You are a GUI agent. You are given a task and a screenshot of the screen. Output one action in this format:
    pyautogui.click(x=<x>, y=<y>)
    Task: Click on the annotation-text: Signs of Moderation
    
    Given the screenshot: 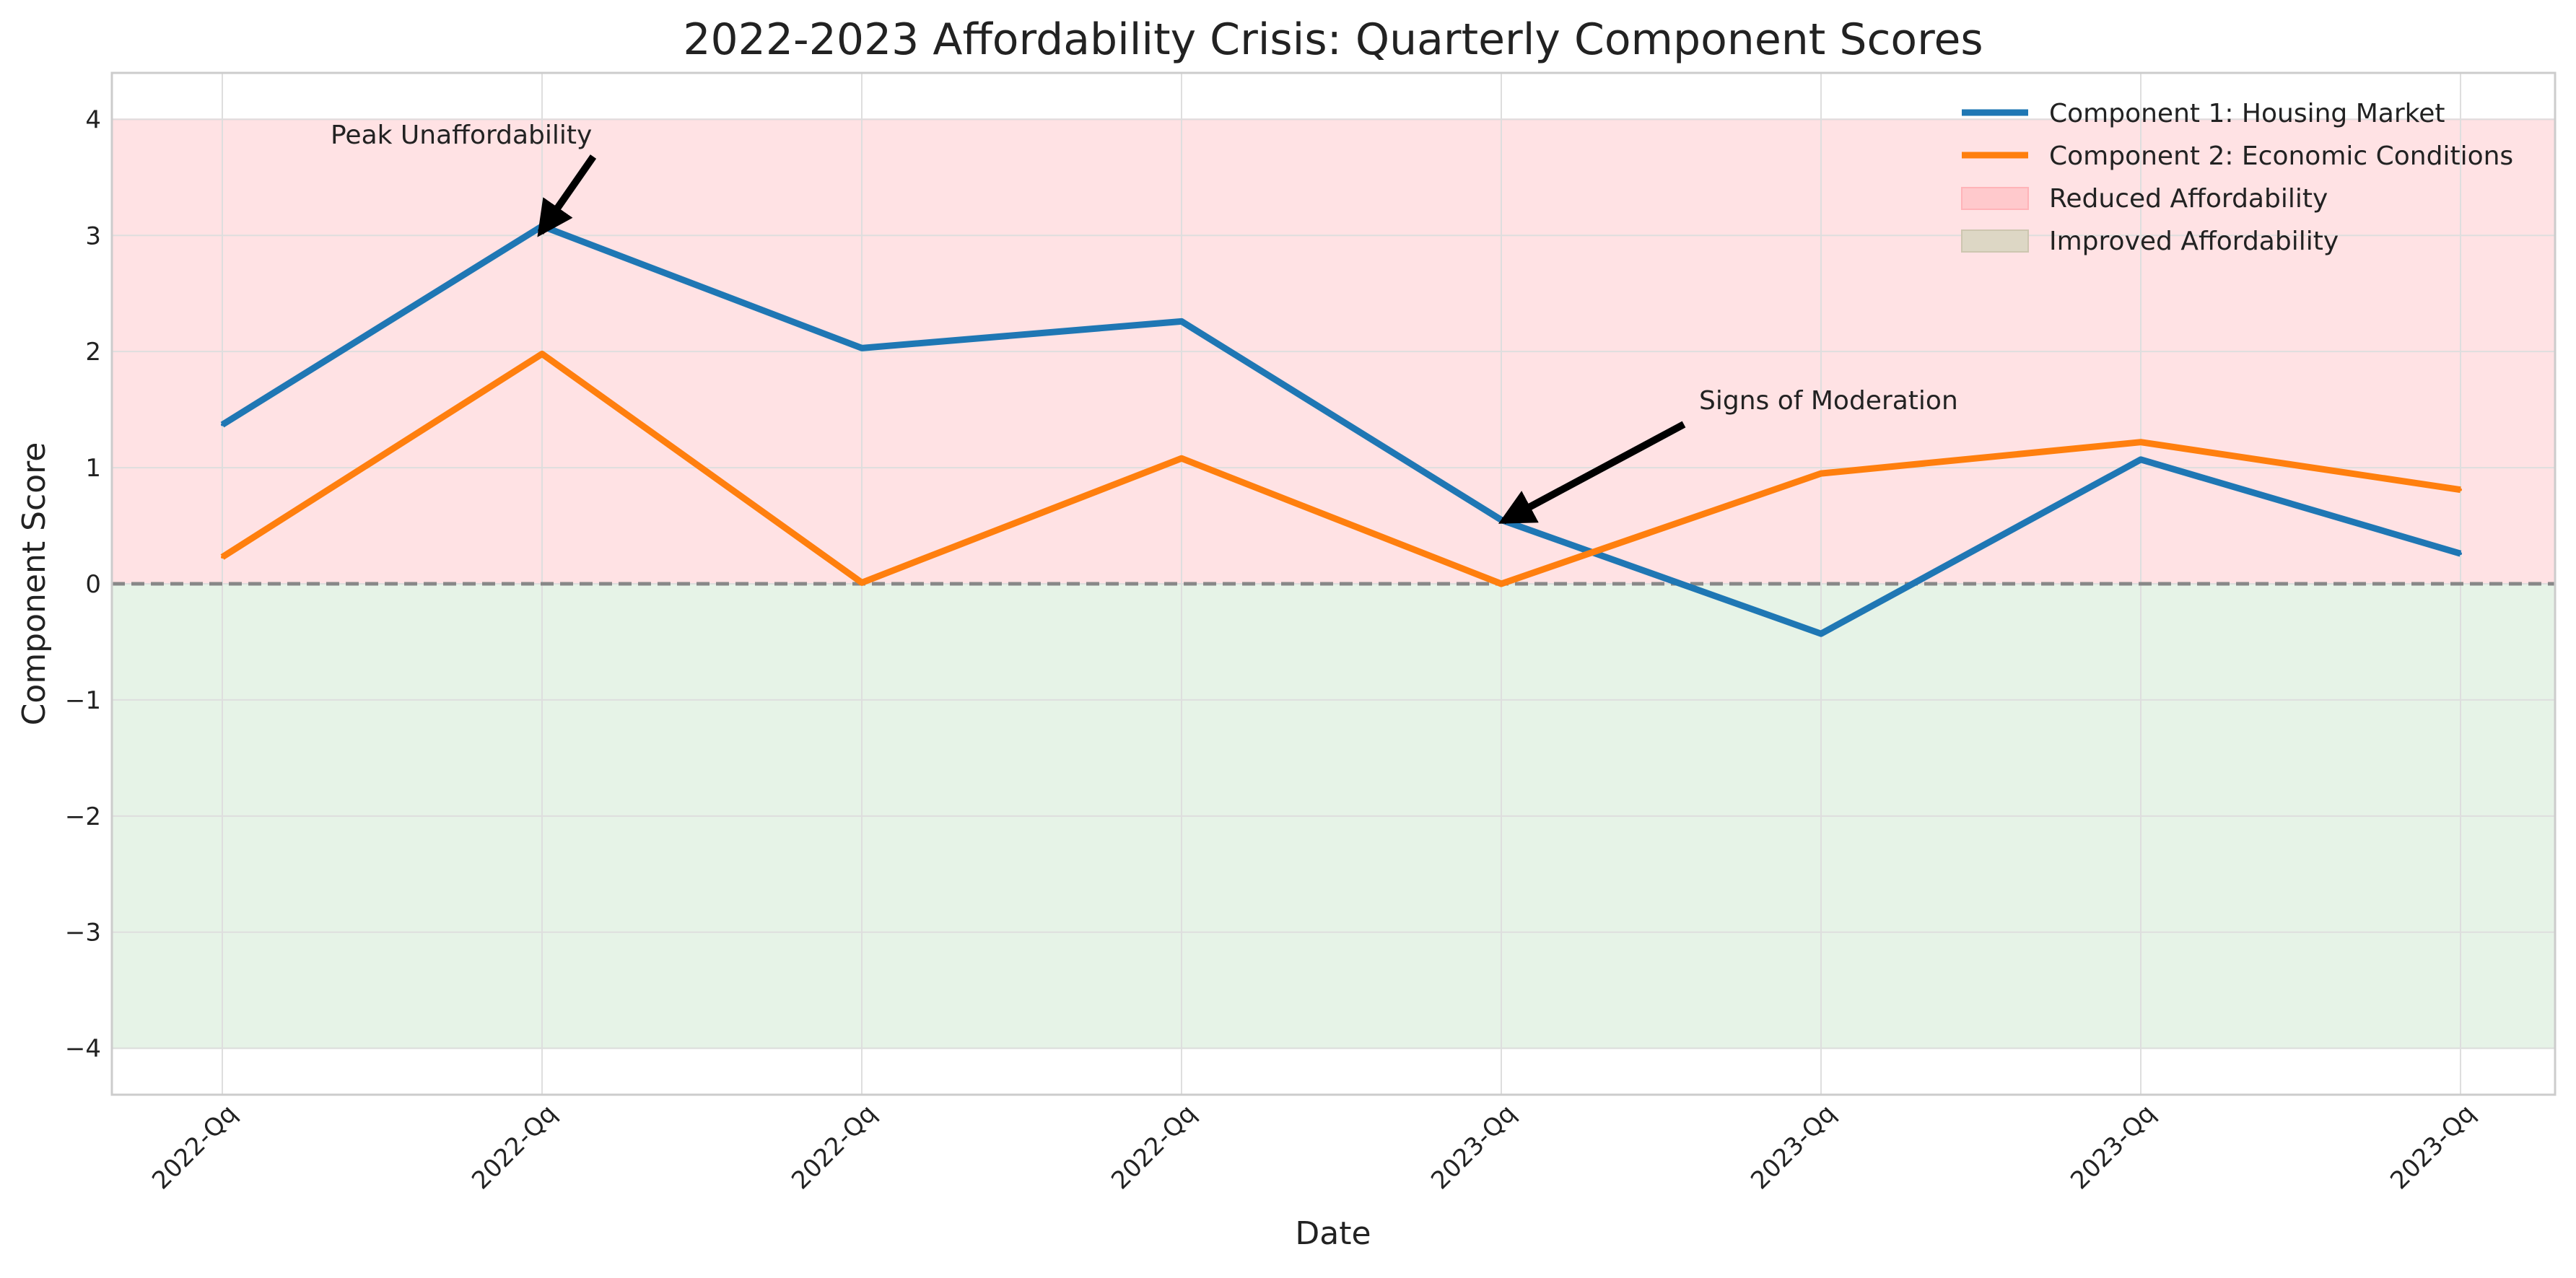 What is the action you would take?
    pyautogui.click(x=1828, y=401)
    